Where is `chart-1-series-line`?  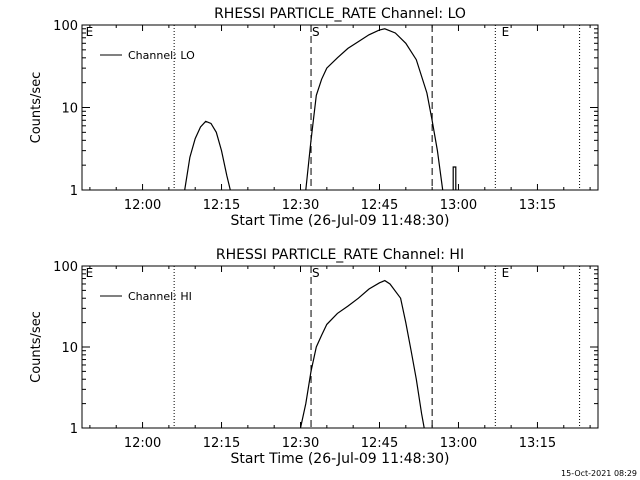 chart-1-series-line is located at coordinates (362, 354).